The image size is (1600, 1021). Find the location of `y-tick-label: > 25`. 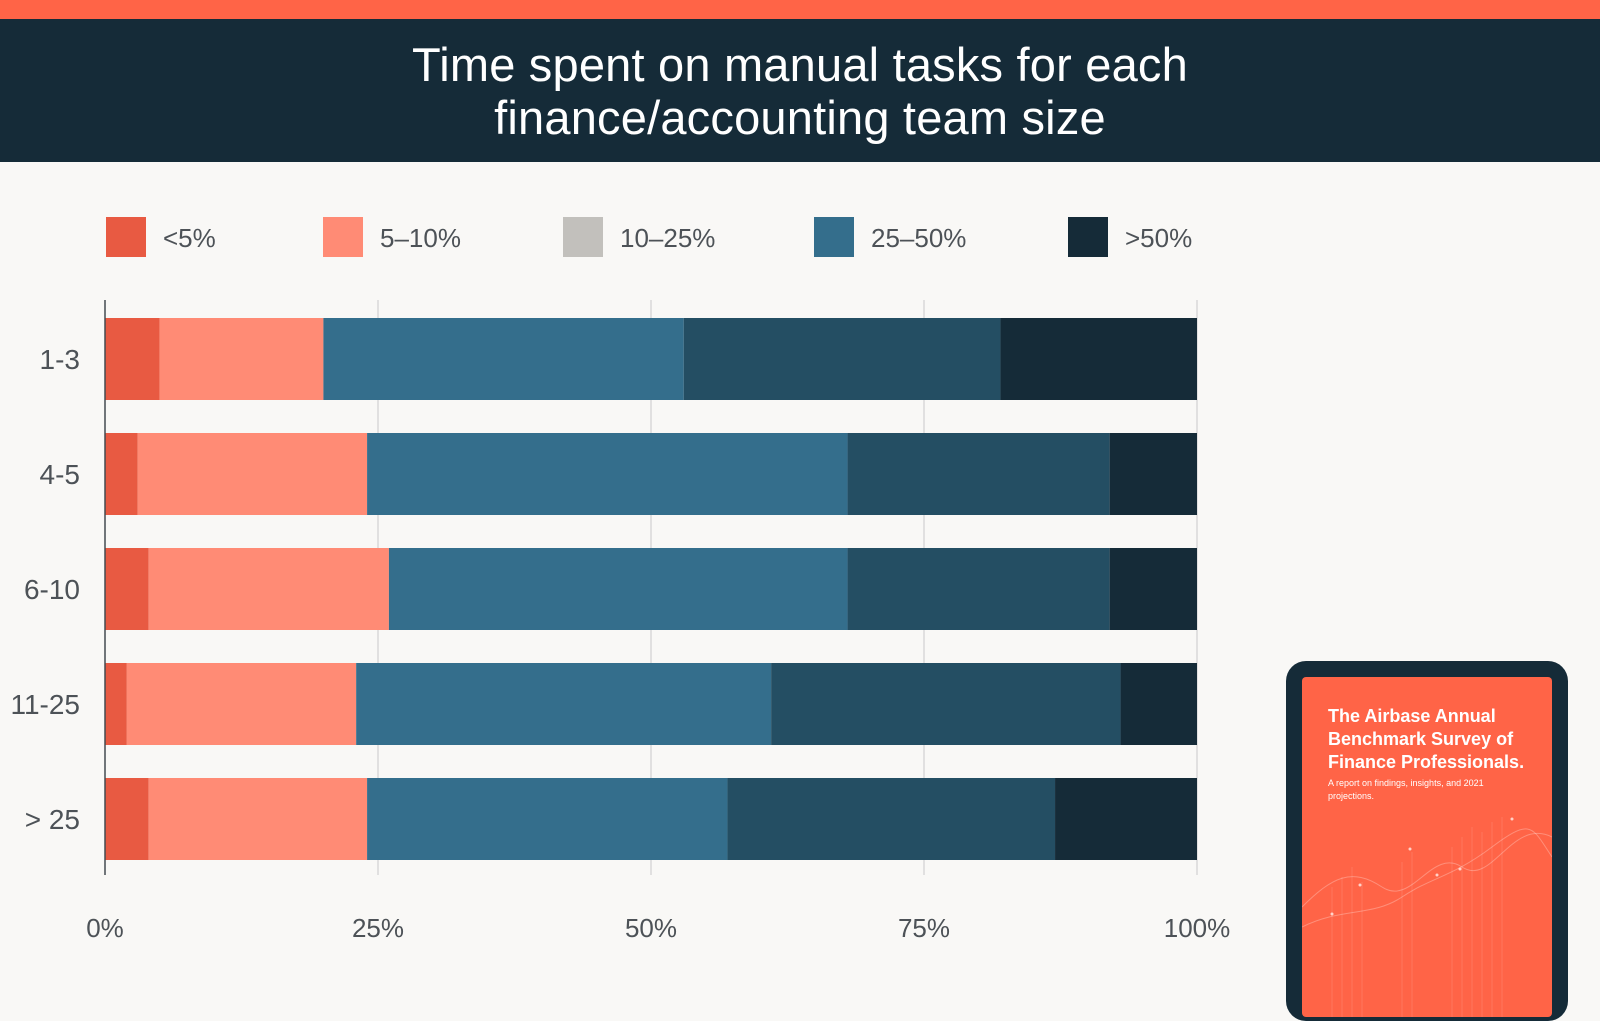

y-tick-label: > 25 is located at coordinates (52, 819).